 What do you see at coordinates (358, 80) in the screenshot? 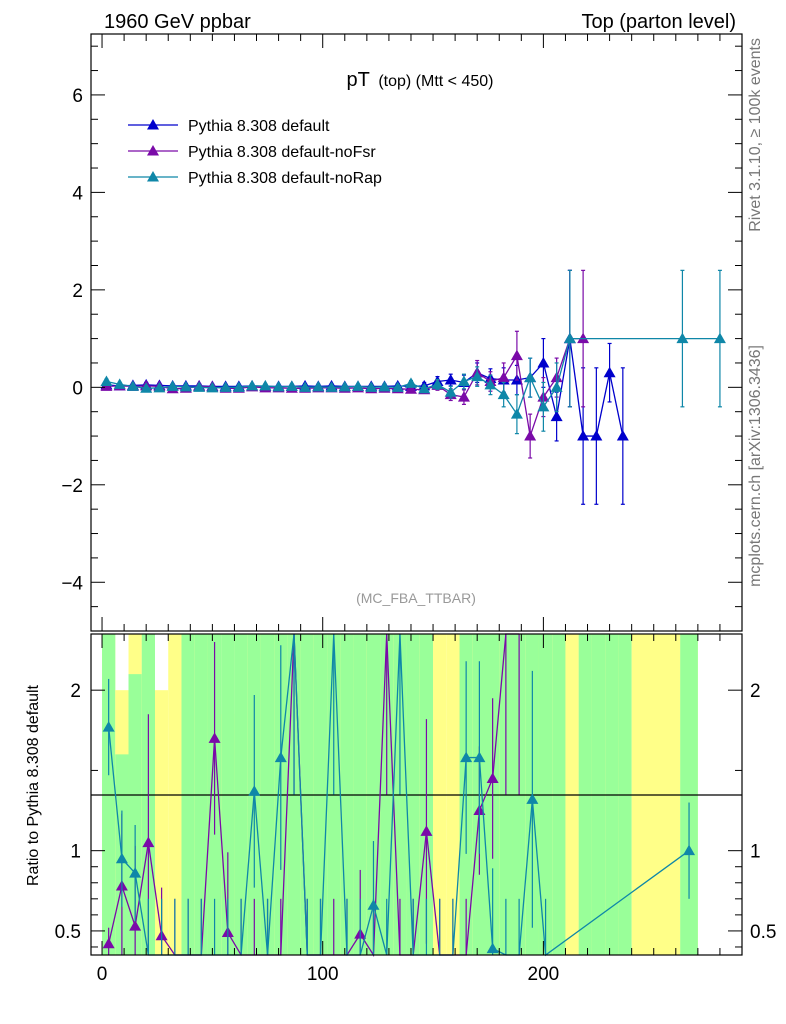
I see `title-main: pT` at bounding box center [358, 80].